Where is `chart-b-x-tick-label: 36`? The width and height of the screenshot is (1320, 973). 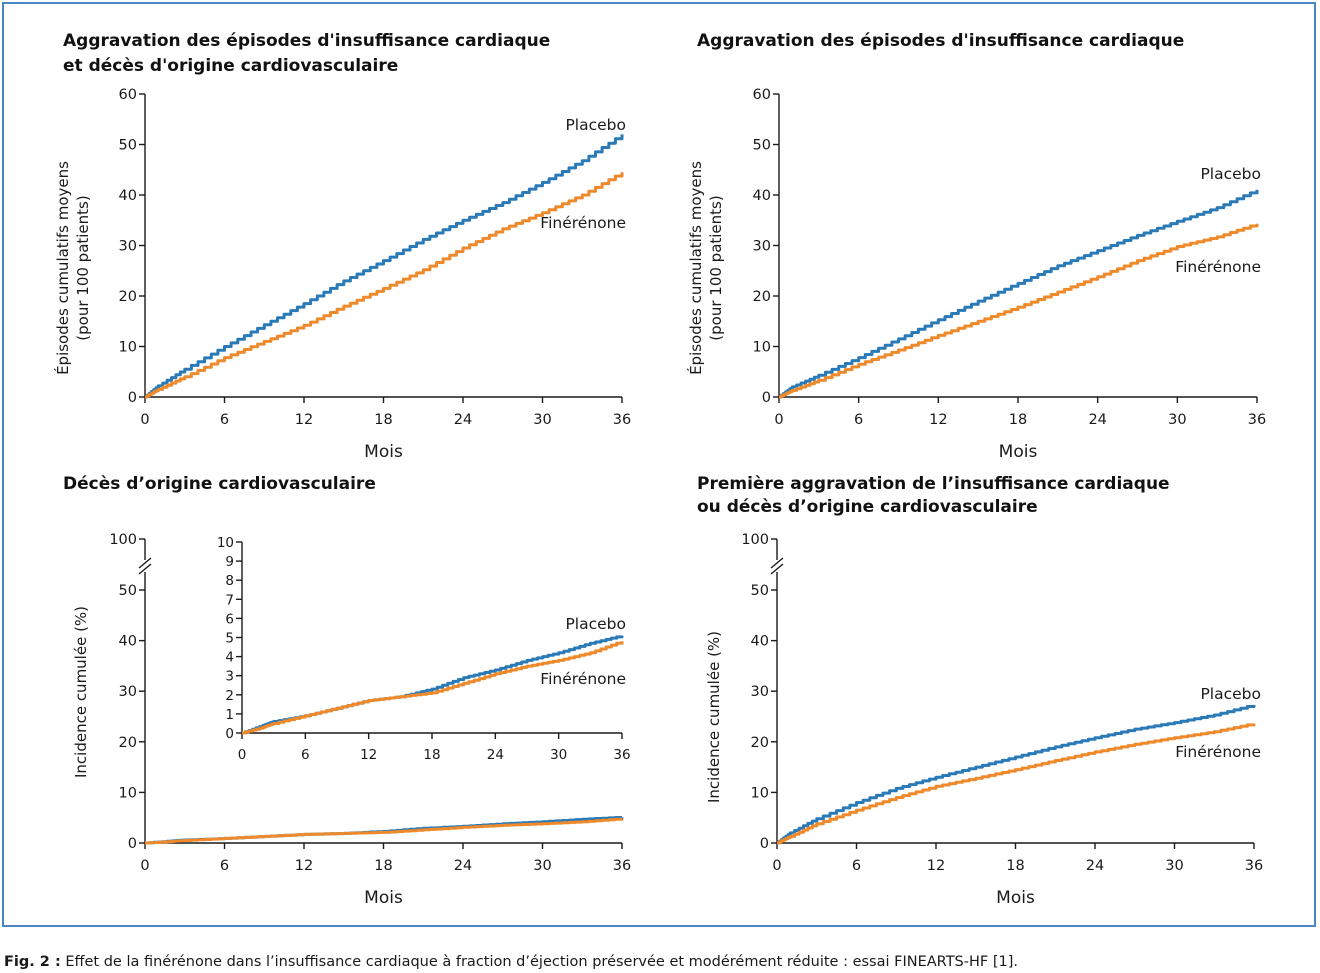 chart-b-x-tick-label: 36 is located at coordinates (1257, 420).